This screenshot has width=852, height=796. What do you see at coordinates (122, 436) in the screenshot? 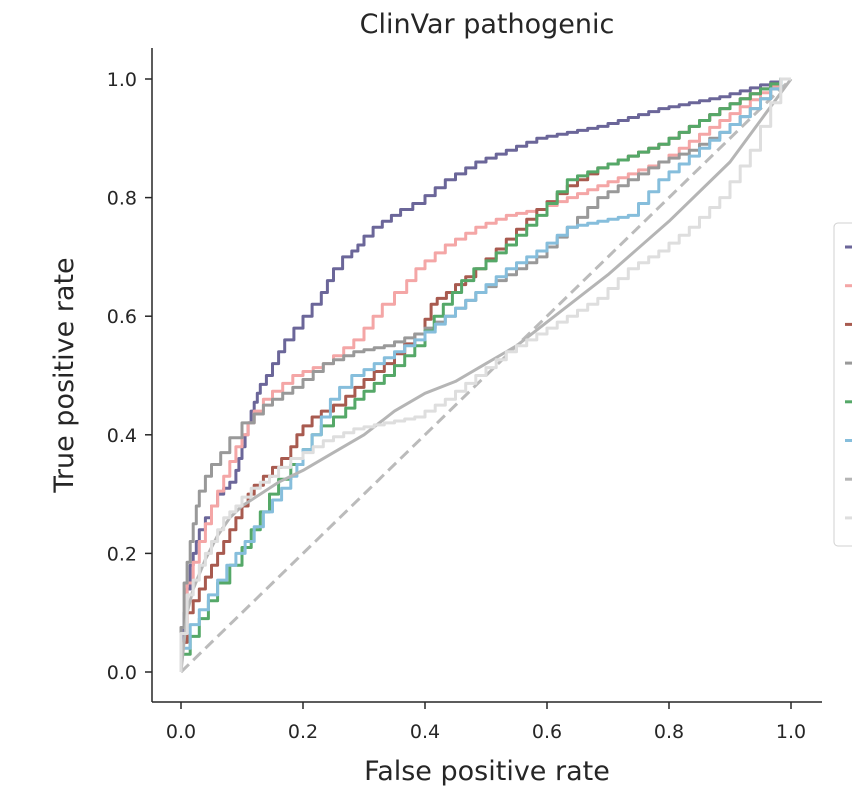
I see `y-tick-label: 0.4` at bounding box center [122, 436].